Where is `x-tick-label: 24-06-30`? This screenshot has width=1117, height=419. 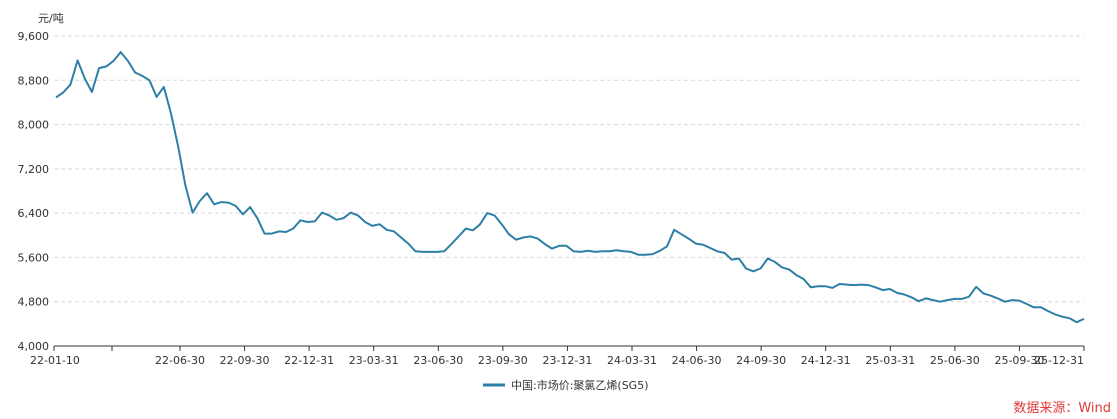
x-tick-label: 24-06-30 is located at coordinates (697, 360).